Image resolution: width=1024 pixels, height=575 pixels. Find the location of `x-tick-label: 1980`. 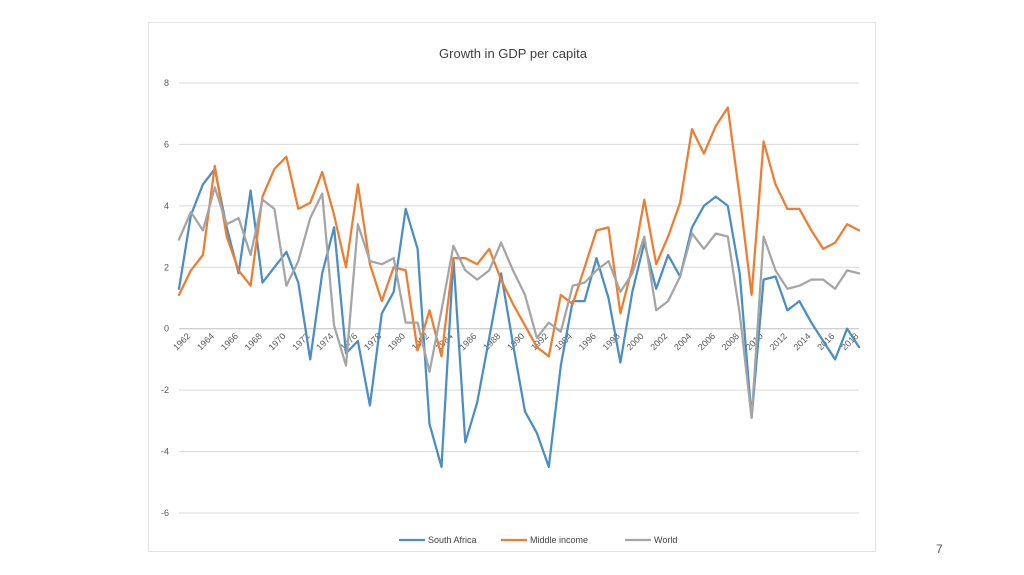

x-tick-label: 1980 is located at coordinates (396, 341).